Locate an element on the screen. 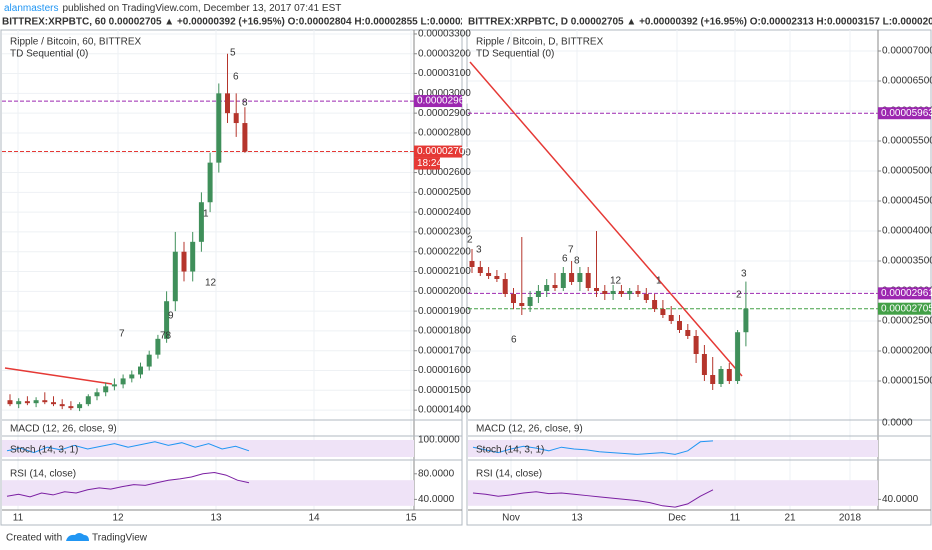 This screenshot has width=932, height=550. rsi-tick-label: 40.0000 is located at coordinates (900, 499).